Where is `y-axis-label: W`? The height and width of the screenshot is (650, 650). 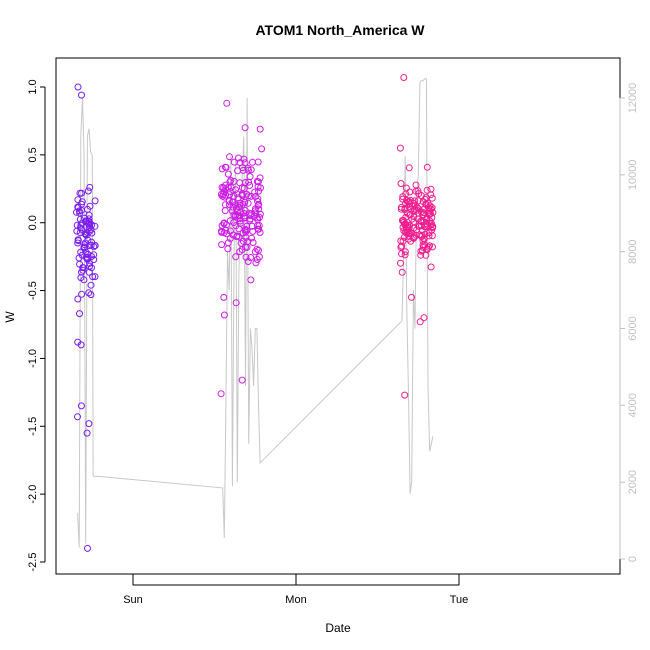 y-axis-label: W is located at coordinates (10, 317).